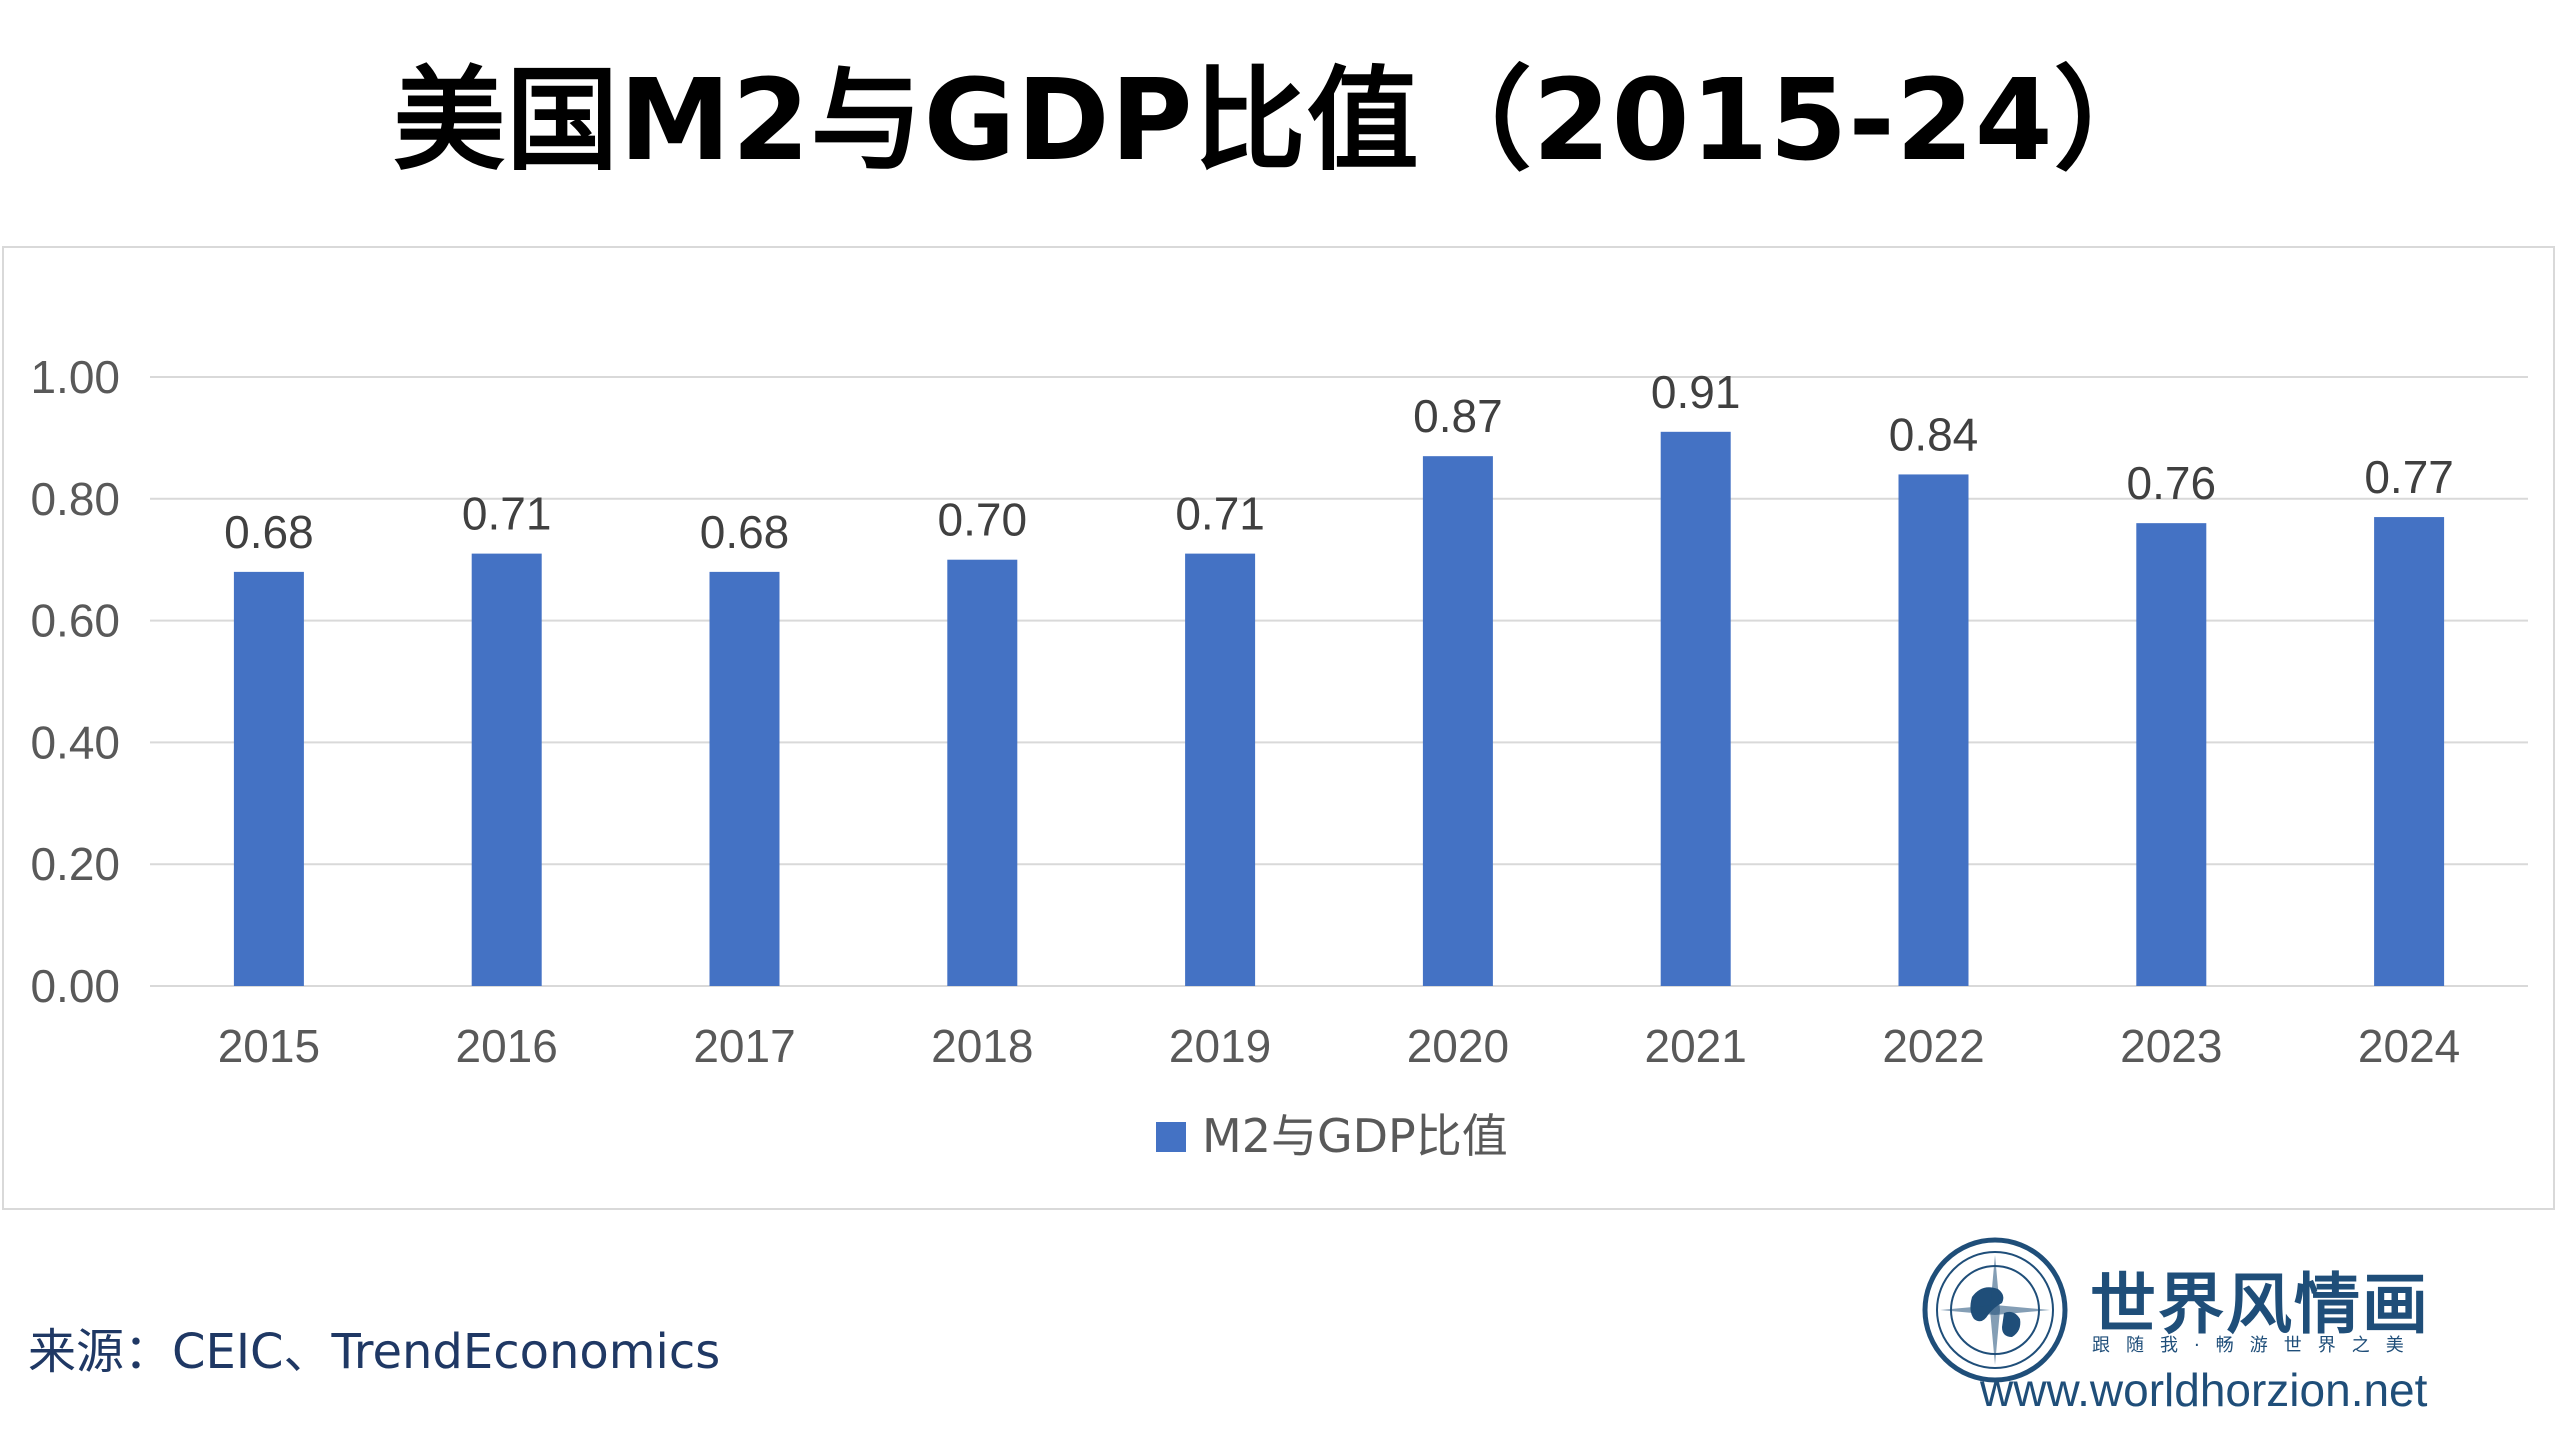 This screenshot has height=1440, width=2560. Describe the element at coordinates (1933, 730) in the screenshot. I see `bar-2022` at that location.